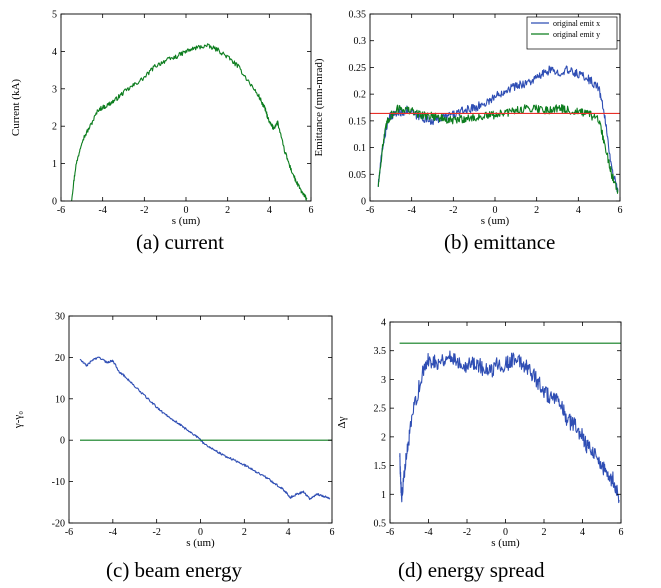 The height and width of the screenshot is (588, 661). Describe the element at coordinates (244, 532) in the screenshot. I see `x-tick-label-c-4: 2` at that location.